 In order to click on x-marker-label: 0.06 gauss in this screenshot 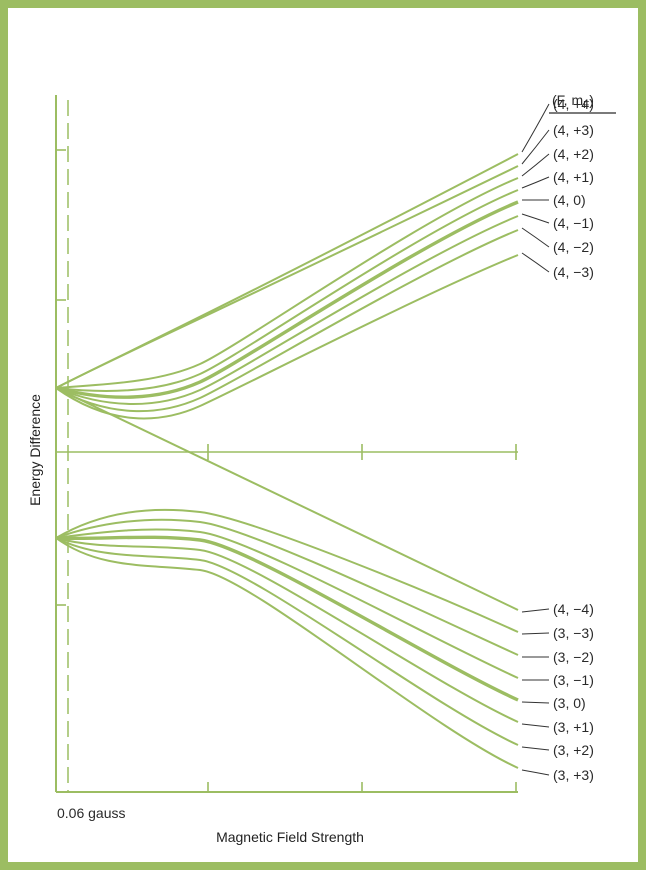, I will do `click(91, 813)`.